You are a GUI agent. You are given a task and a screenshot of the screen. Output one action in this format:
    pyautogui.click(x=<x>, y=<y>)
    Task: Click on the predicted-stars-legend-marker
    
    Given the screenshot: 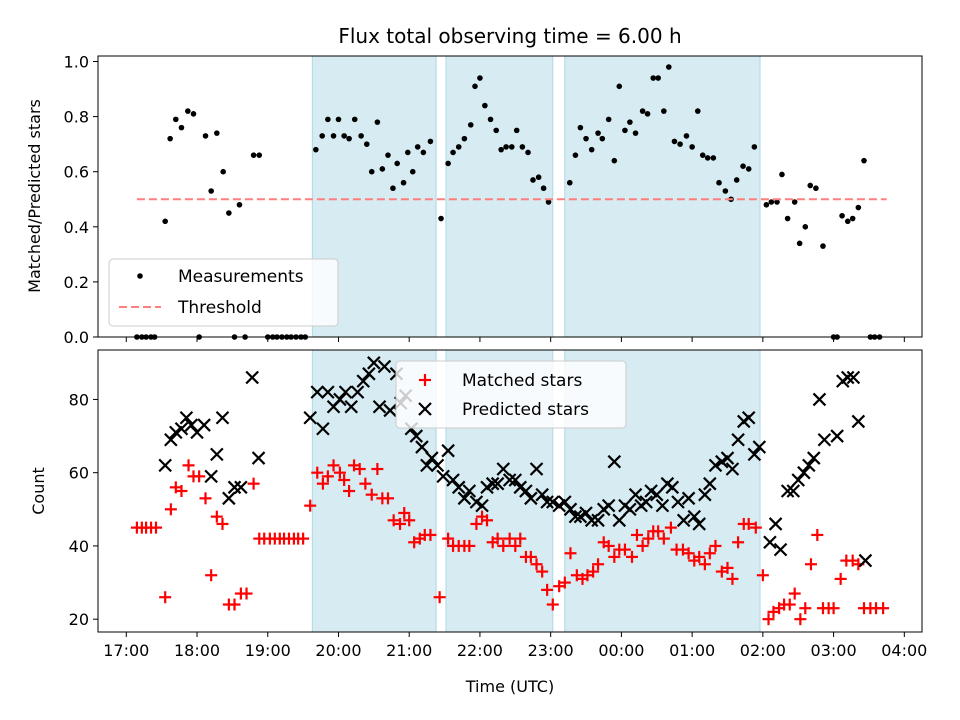 What is the action you would take?
    pyautogui.click(x=425, y=409)
    